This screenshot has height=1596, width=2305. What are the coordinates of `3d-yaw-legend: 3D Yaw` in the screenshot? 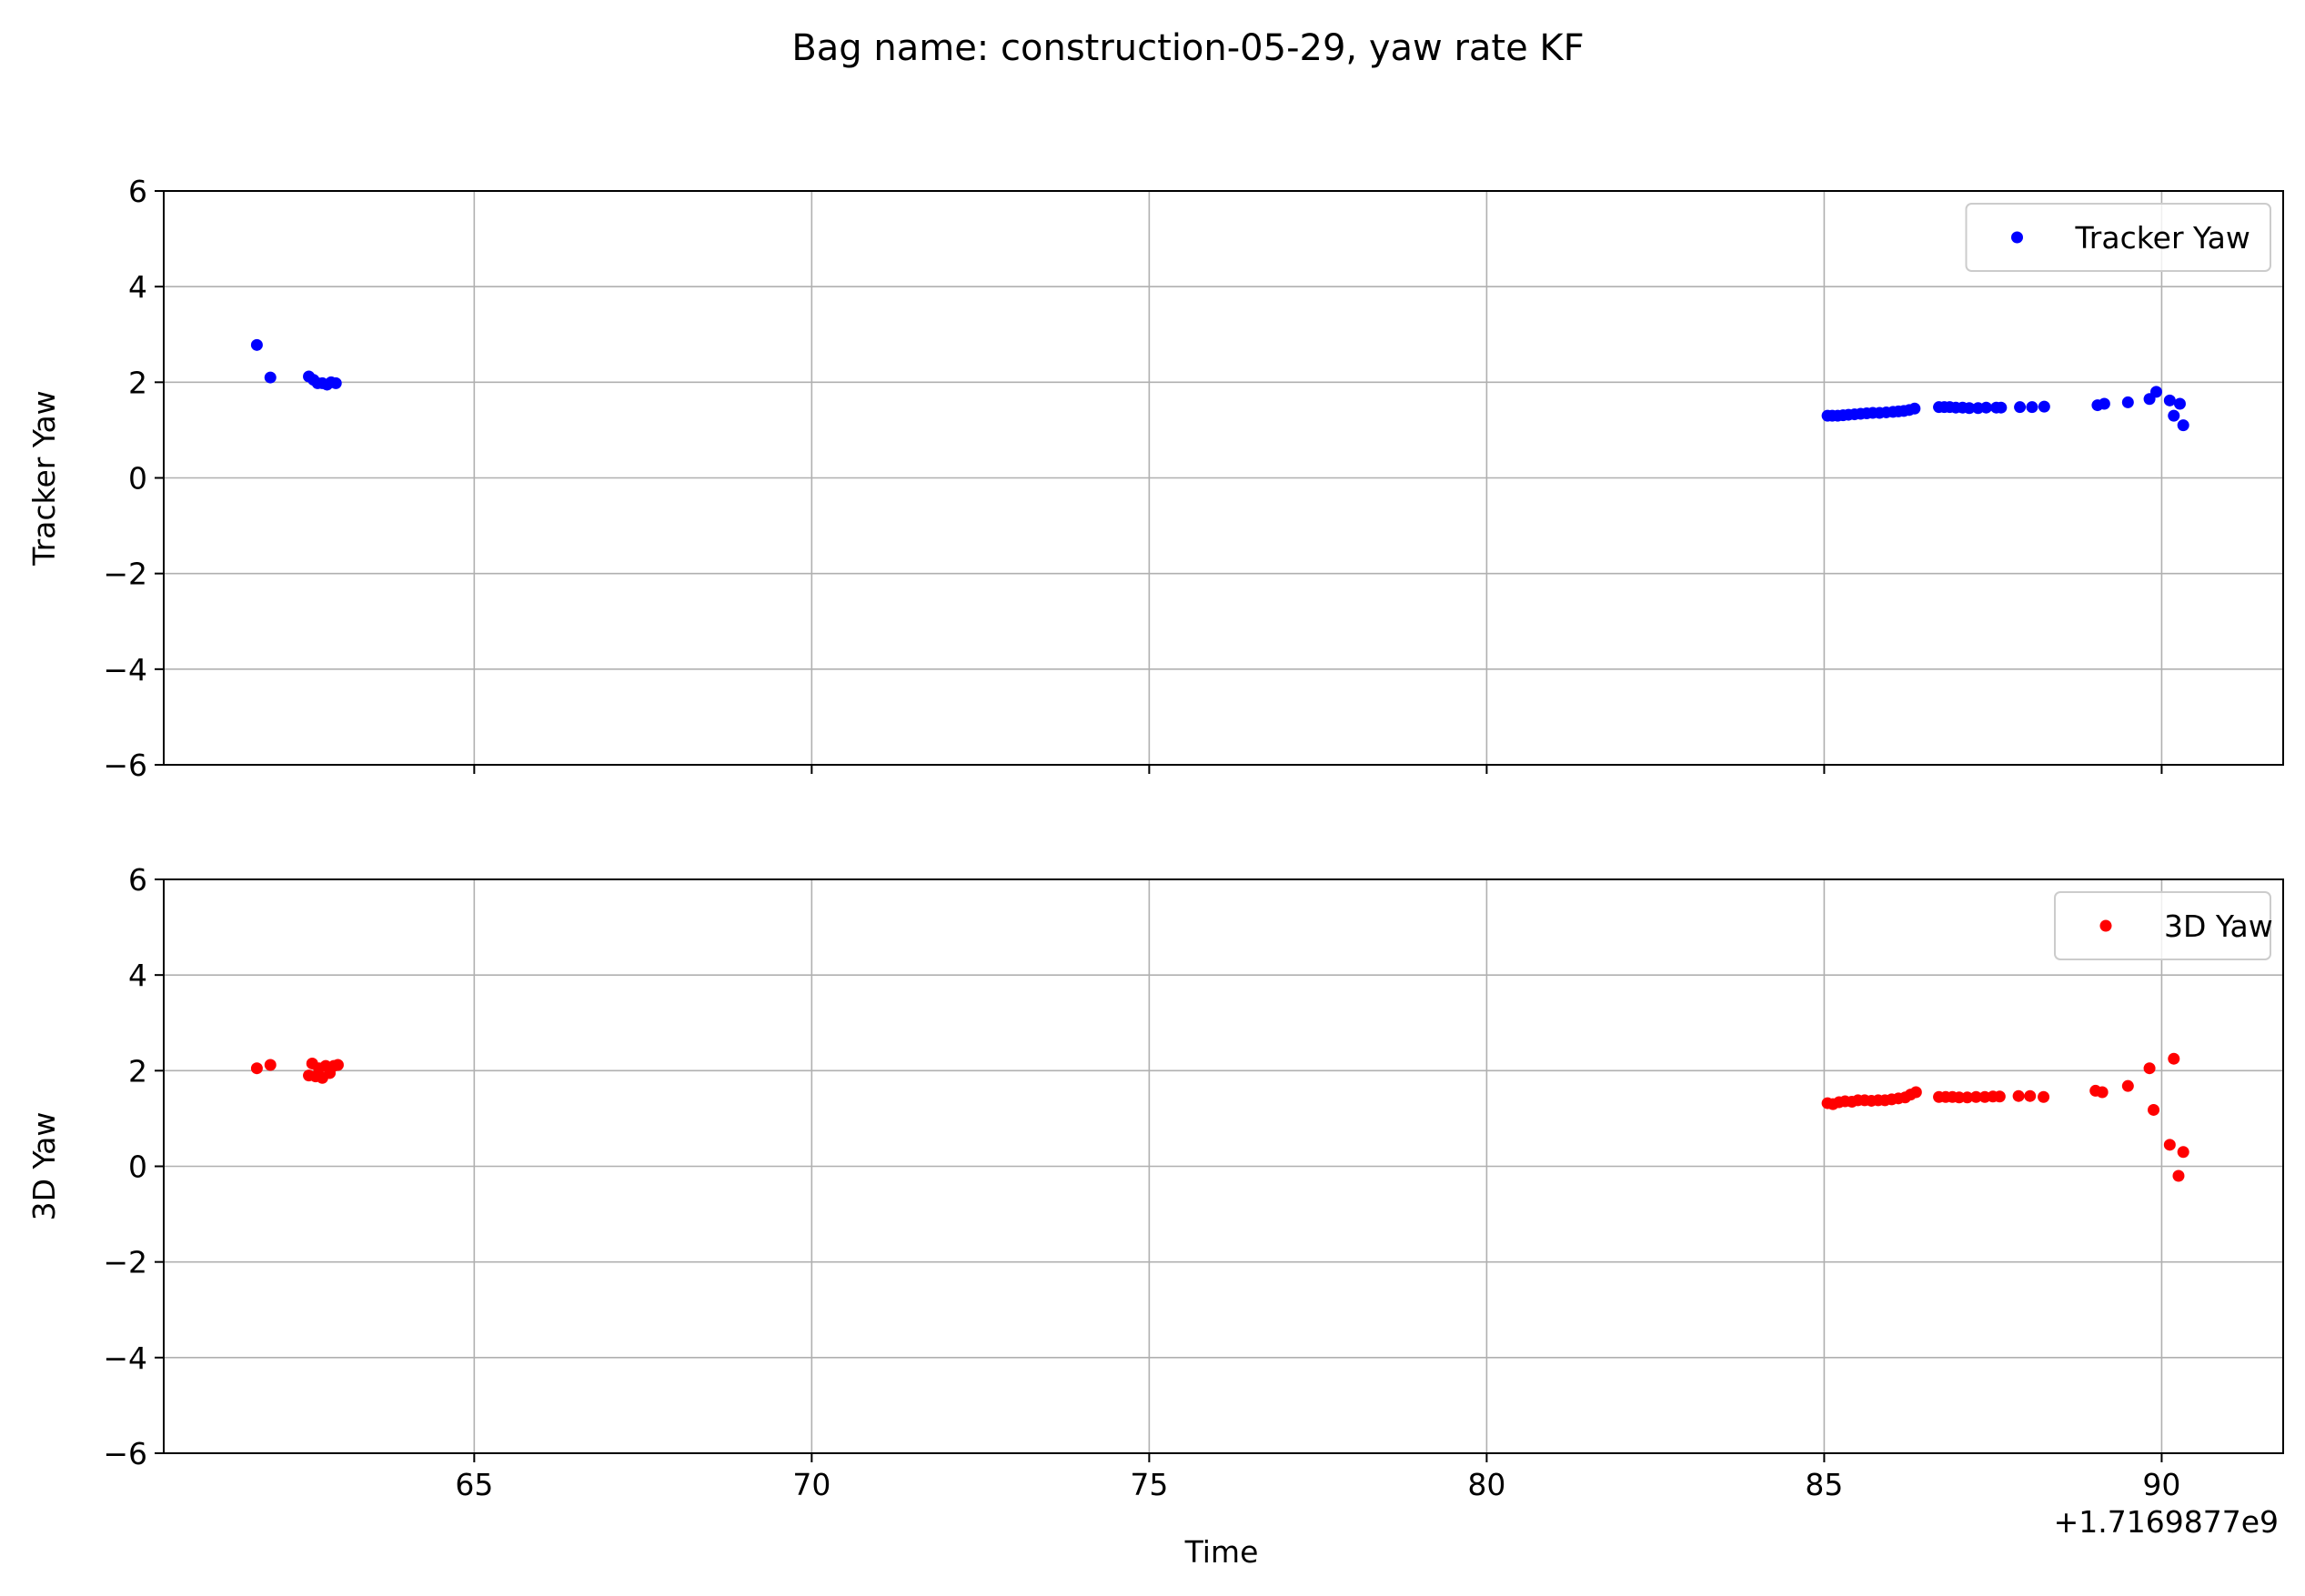 It's located at (2163, 925).